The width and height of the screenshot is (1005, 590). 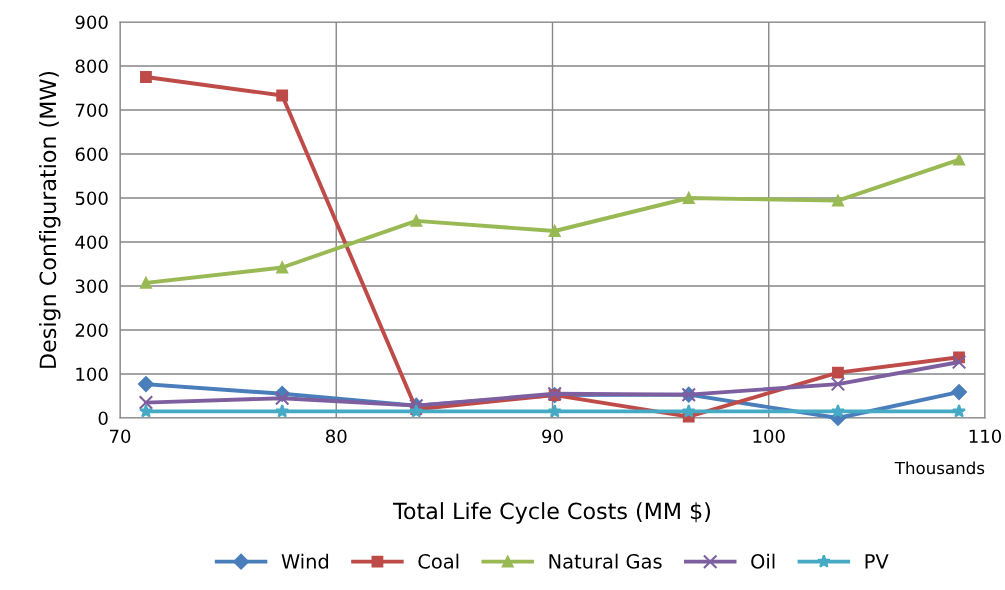 What do you see at coordinates (91, 198) in the screenshot?
I see `y-tick-label: 500` at bounding box center [91, 198].